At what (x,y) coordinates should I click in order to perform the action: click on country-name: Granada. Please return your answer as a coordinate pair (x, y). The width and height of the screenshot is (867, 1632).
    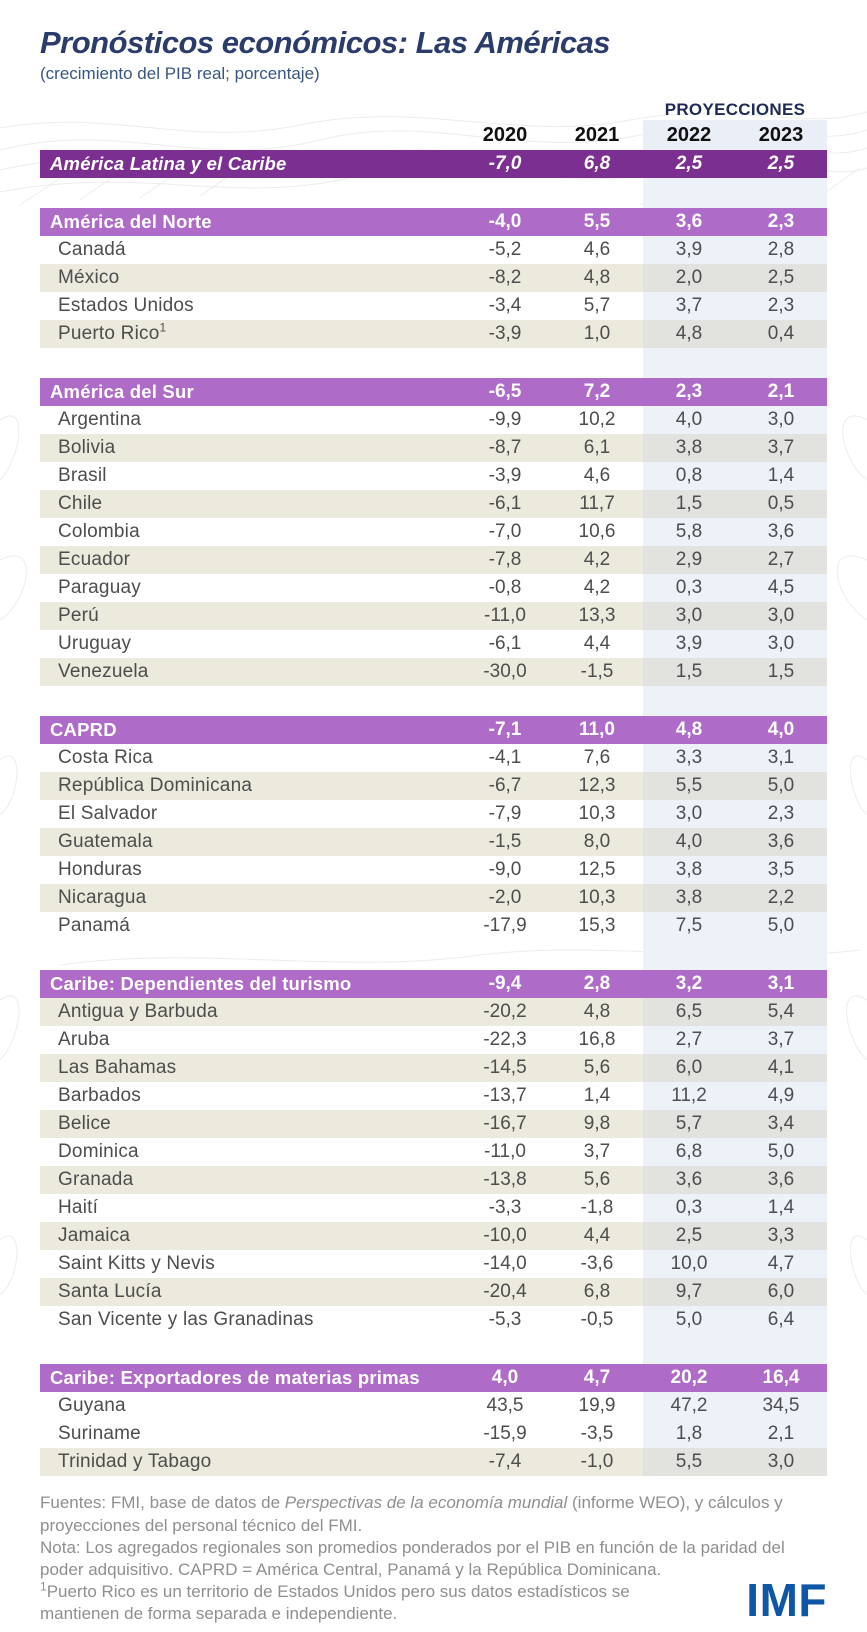
    Looking at the image, I should click on (96, 1180).